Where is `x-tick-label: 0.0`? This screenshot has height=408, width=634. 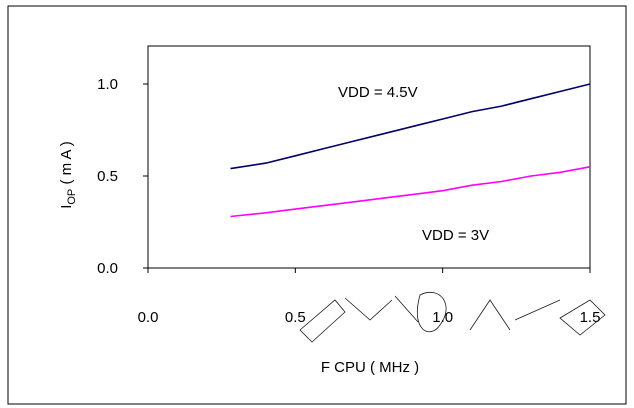 x-tick-label: 0.0 is located at coordinates (148, 317).